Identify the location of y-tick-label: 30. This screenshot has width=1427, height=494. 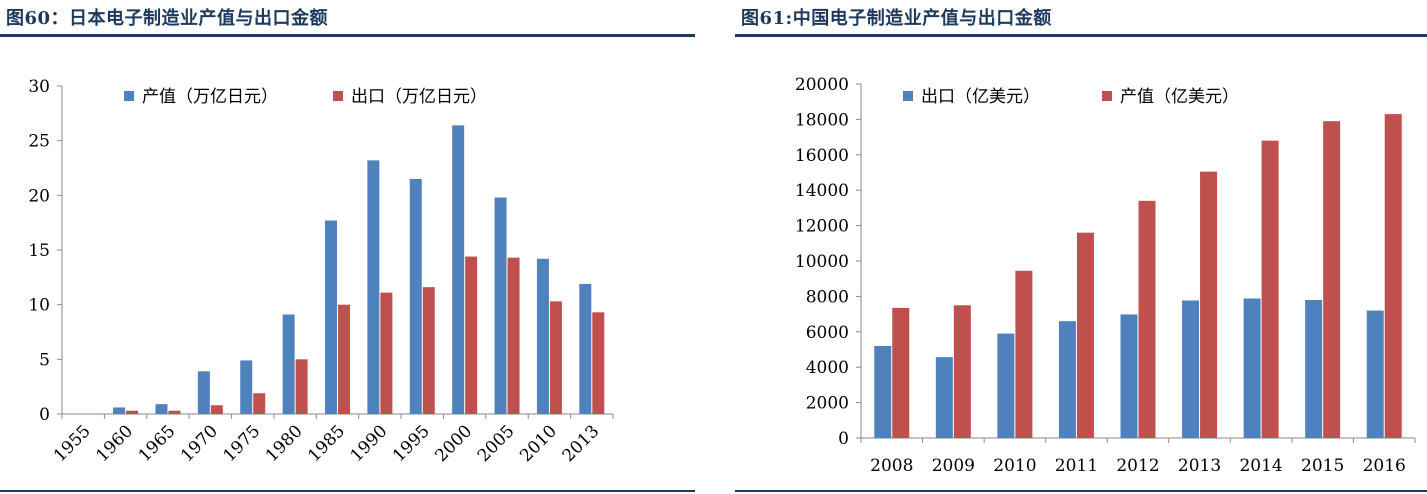
(39, 87).